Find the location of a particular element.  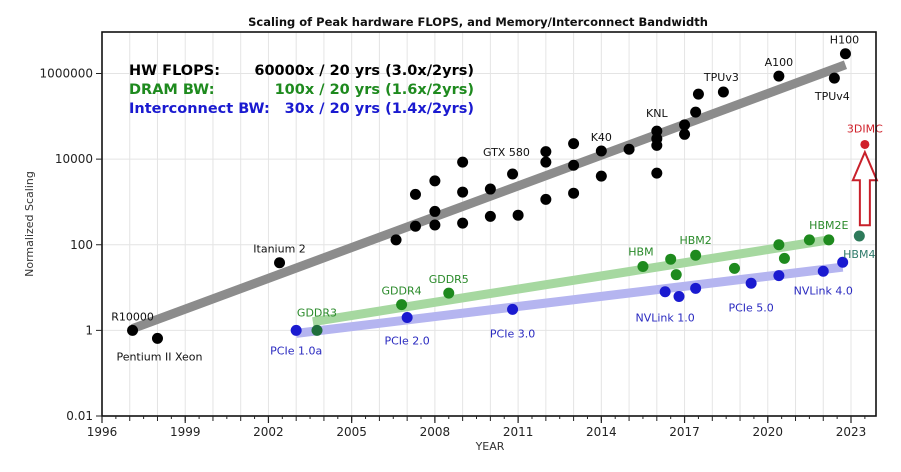

point-label: PCIe 3.0 is located at coordinates (512, 333).